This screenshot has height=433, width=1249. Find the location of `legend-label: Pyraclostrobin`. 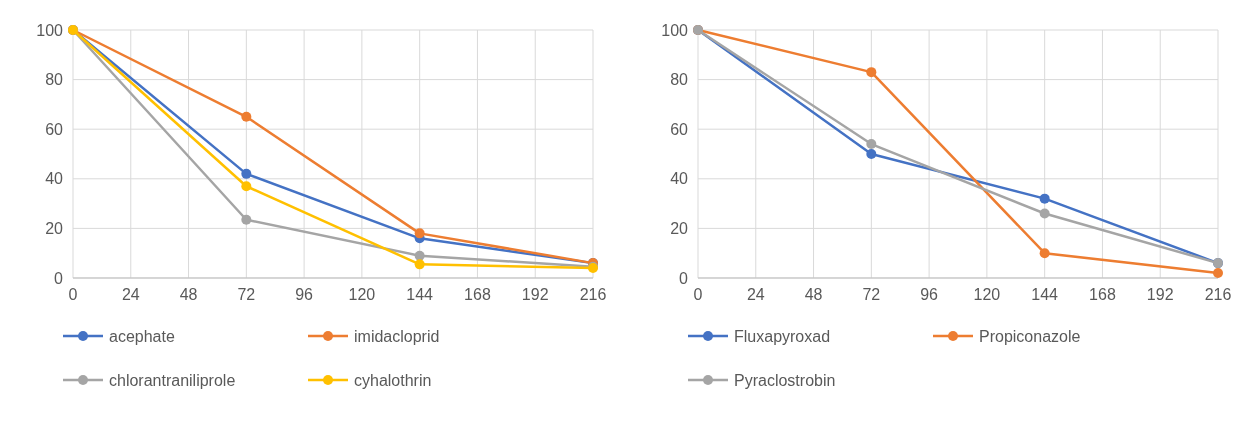

legend-label: Pyraclostrobin is located at coordinates (785, 380).